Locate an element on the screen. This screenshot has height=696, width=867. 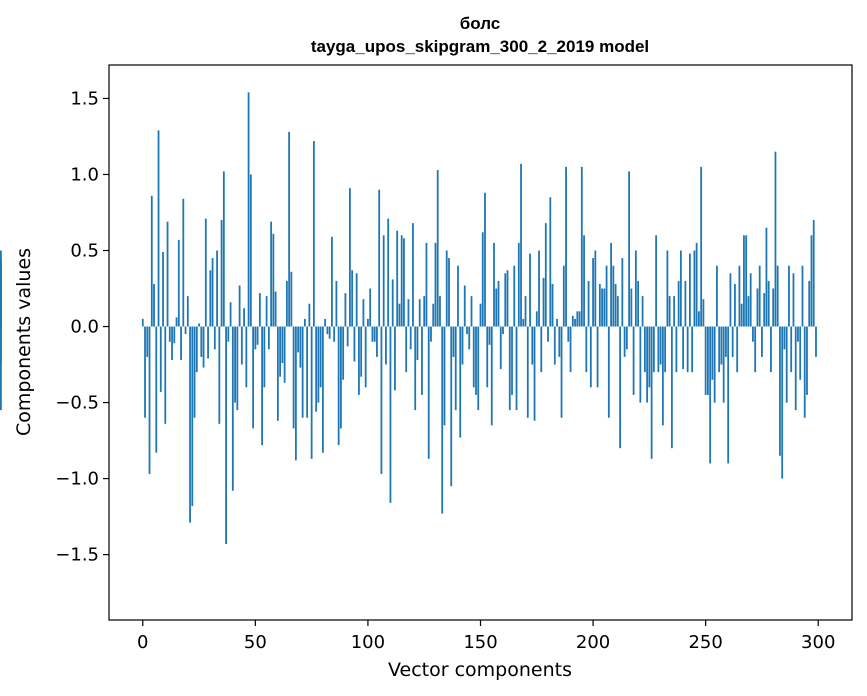
x-tick-label: 0 is located at coordinates (142, 642).